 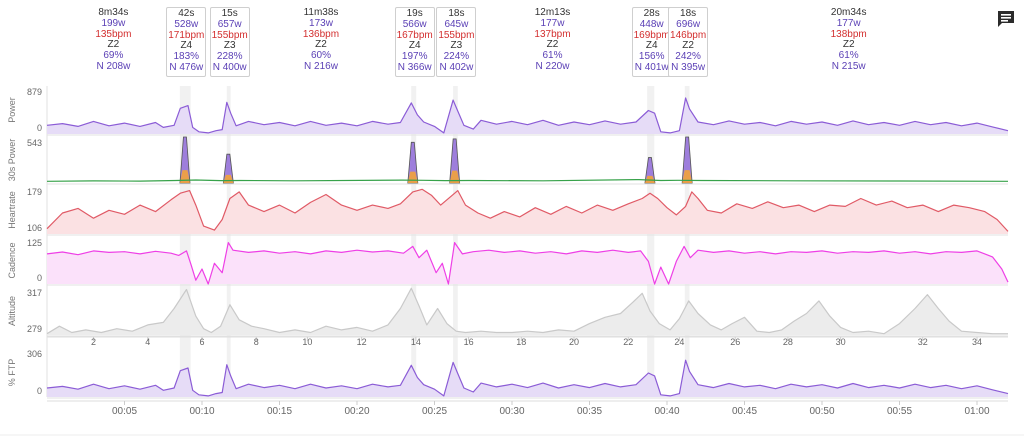 What do you see at coordinates (788, 342) in the screenshot?
I see `distance-tick-label-13: 28` at bounding box center [788, 342].